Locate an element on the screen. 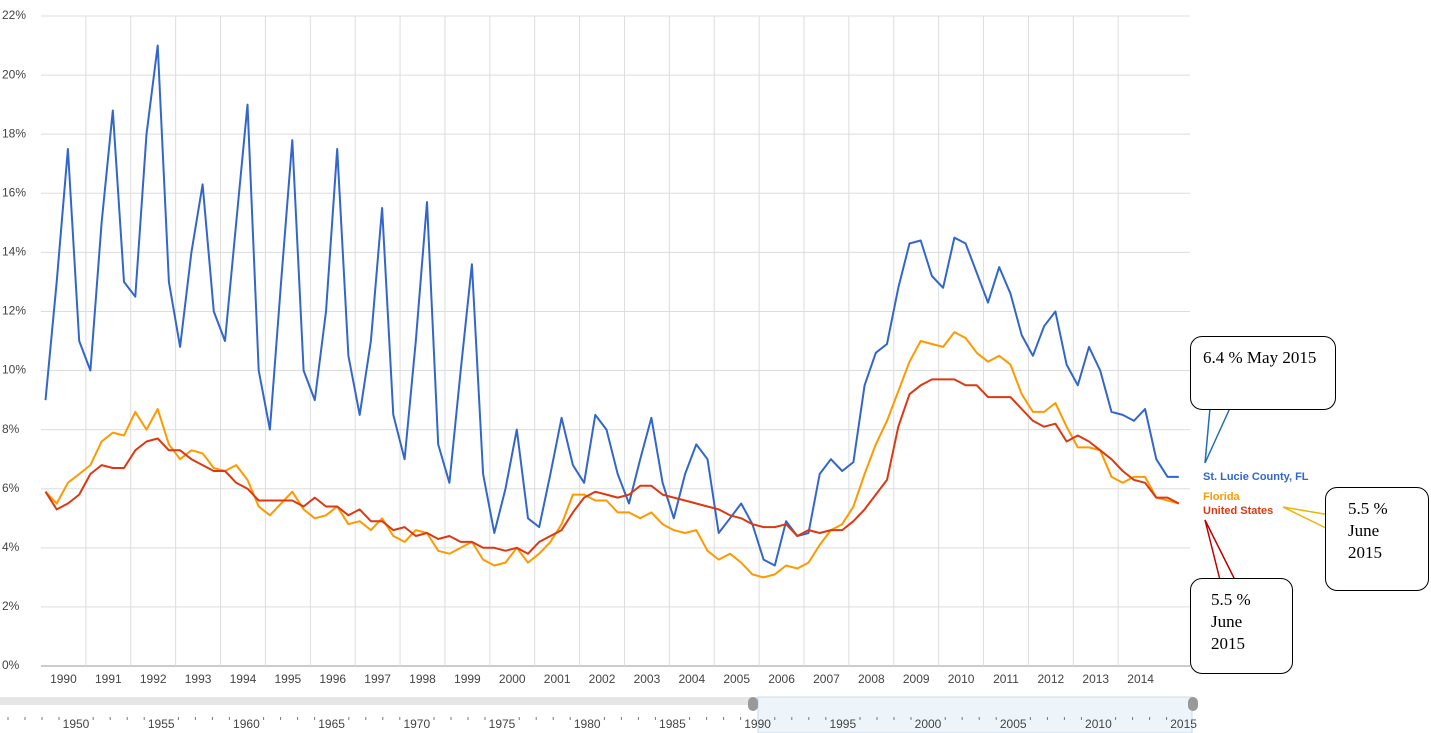 The image size is (1431, 733). range-selector-label: 1955 is located at coordinates (161, 724).